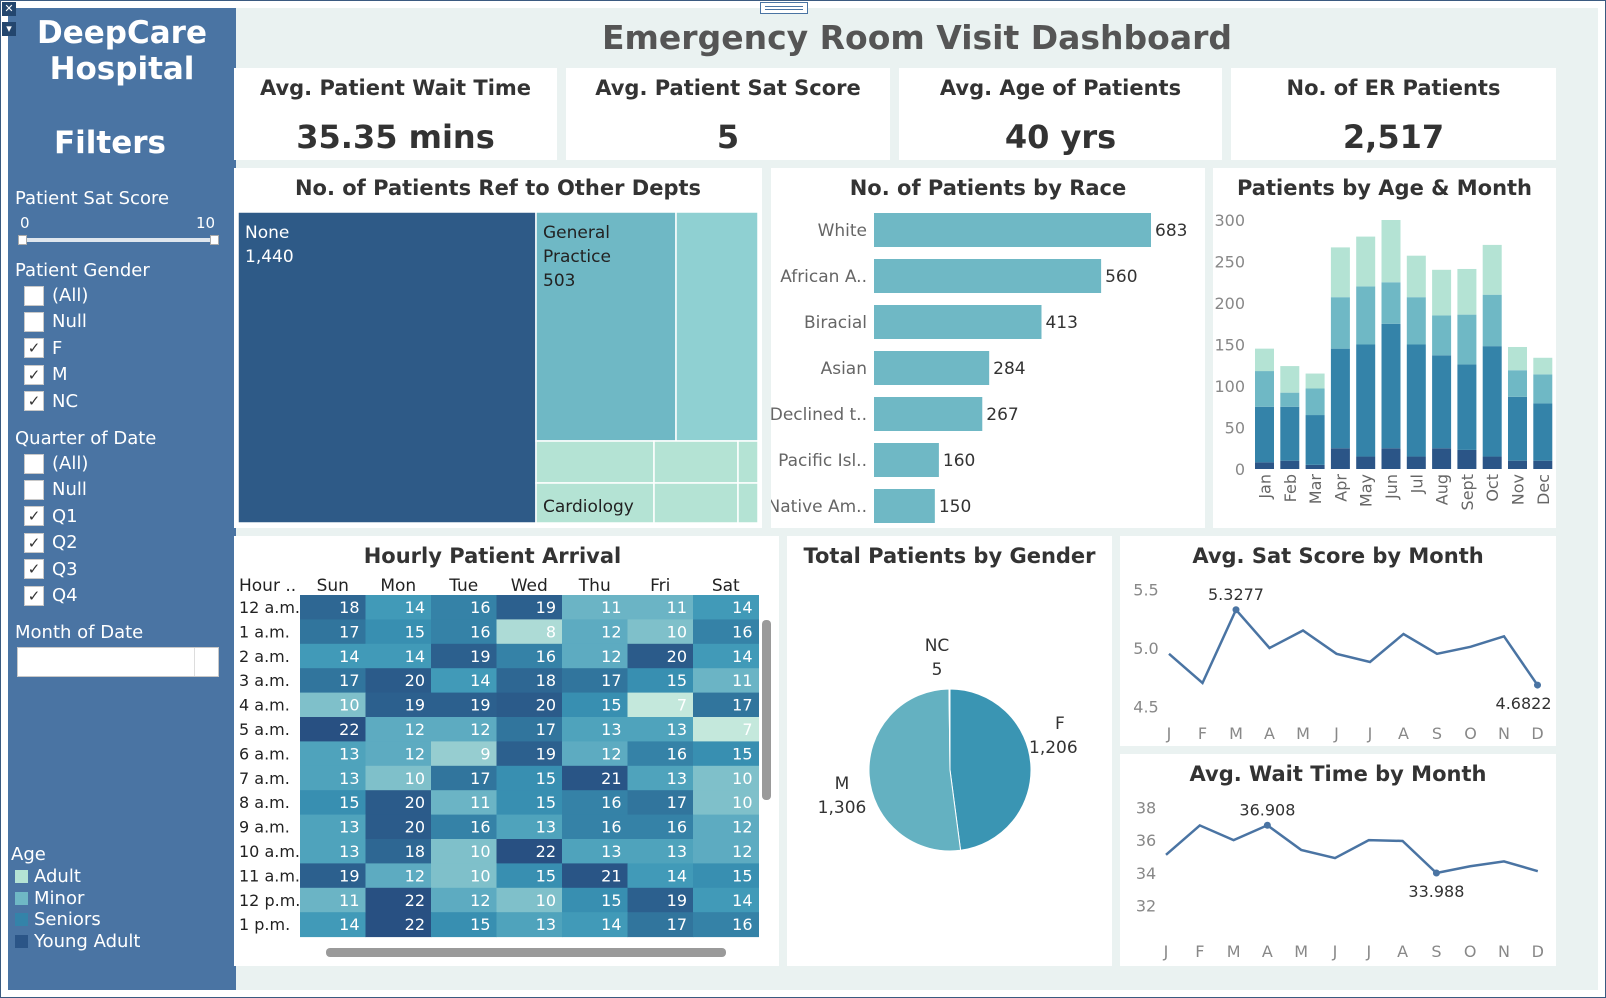 This screenshot has width=1606, height=998. I want to click on stack-segment-minor-may, so click(1366, 315).